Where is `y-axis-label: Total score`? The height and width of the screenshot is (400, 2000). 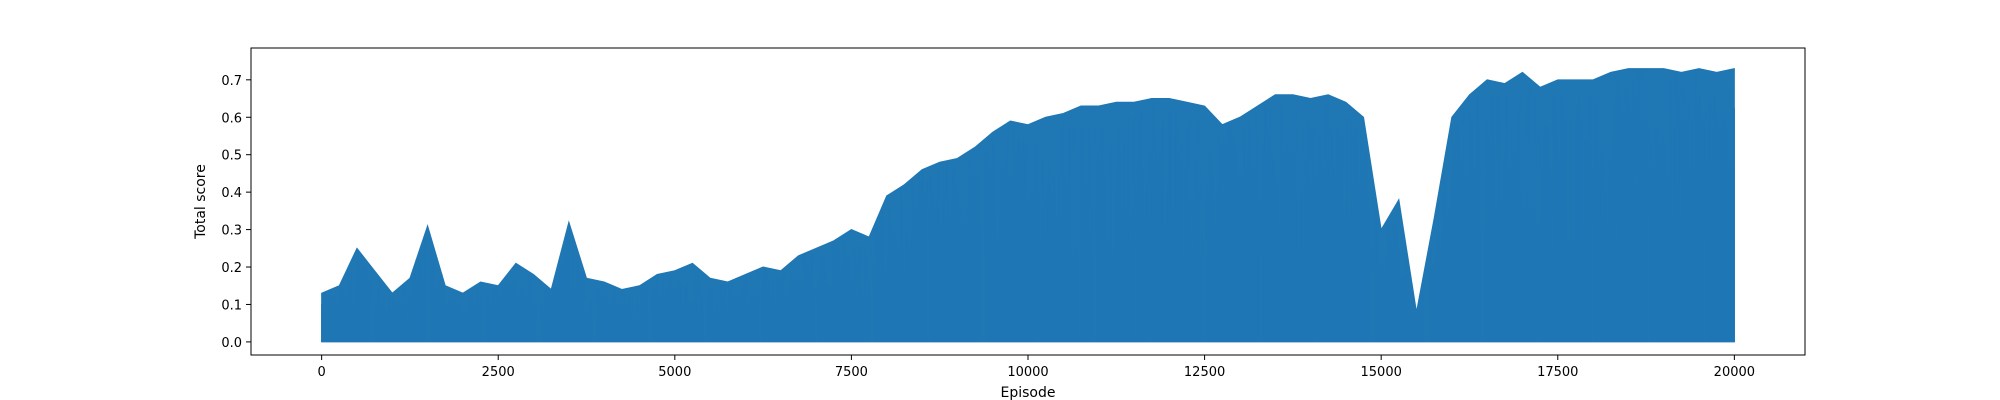
y-axis-label: Total score is located at coordinates (201, 202).